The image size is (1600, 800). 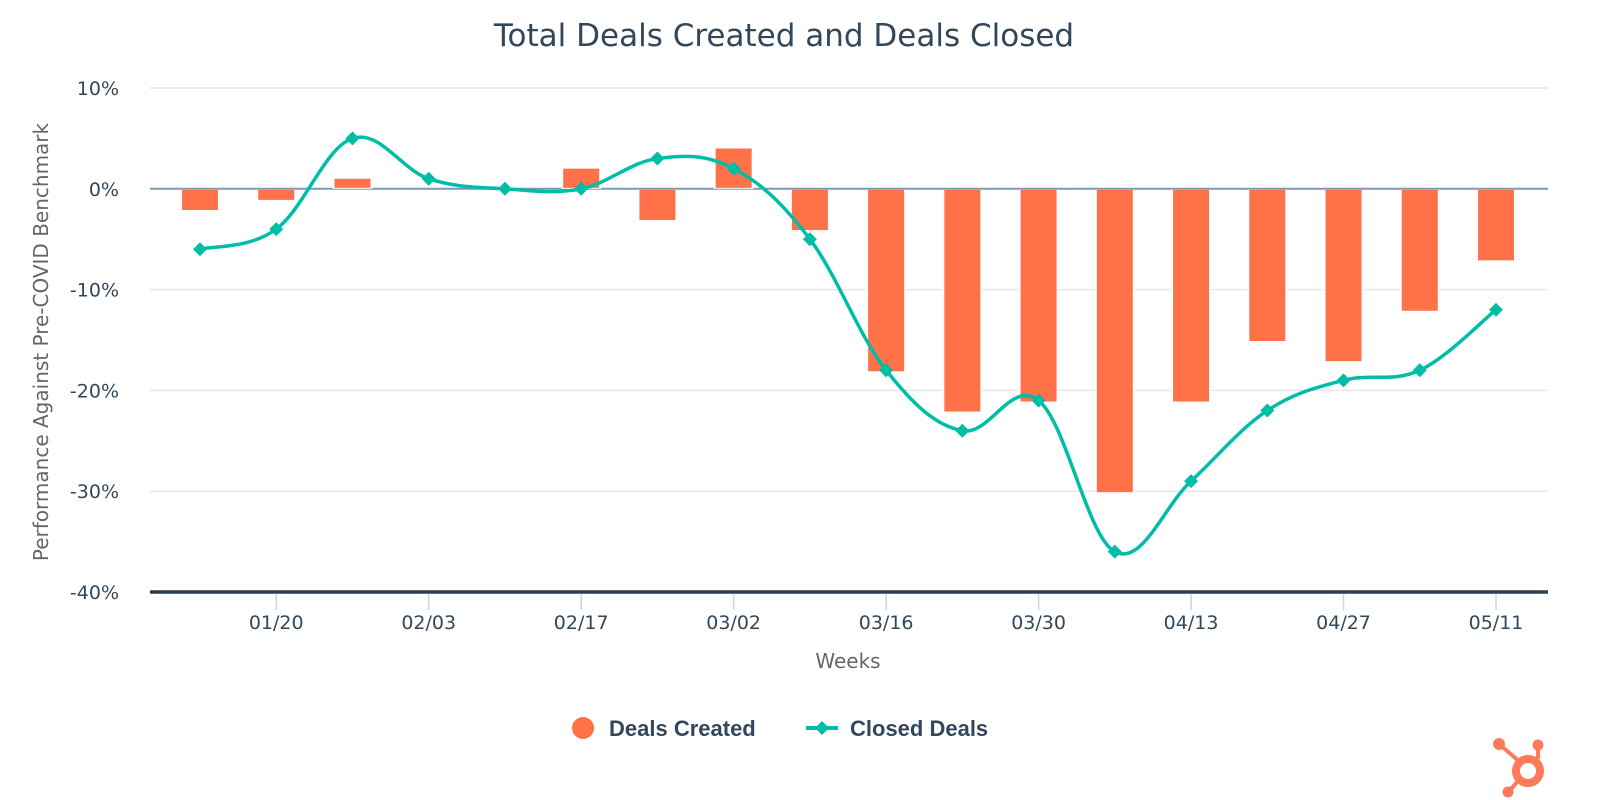 What do you see at coordinates (919, 728) in the screenshot?
I see `legend-label-closed-deals: Closed Deals` at bounding box center [919, 728].